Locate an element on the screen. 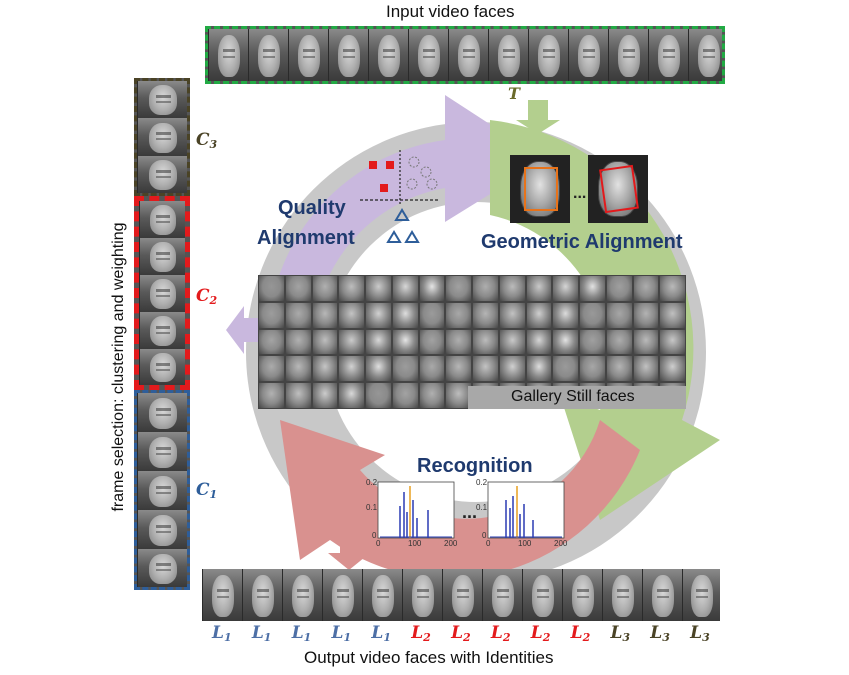  cluster-label-c2-sub: 2 is located at coordinates (213, 300).